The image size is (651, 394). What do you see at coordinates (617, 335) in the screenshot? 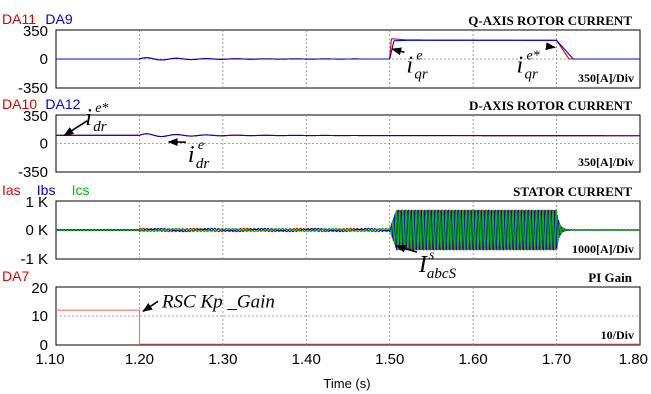
I see `panel-scale-label: 10/Div` at bounding box center [617, 335].